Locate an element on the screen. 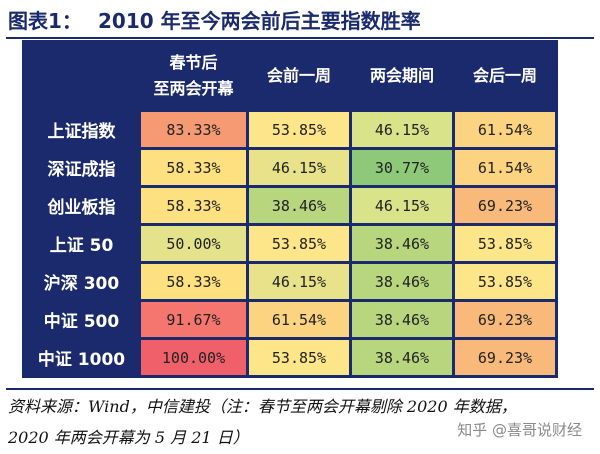 This screenshot has width=600, height=454. table-row: 中证 500 91.67% 61.54% 38.46% 69.23% is located at coordinates (290, 319).